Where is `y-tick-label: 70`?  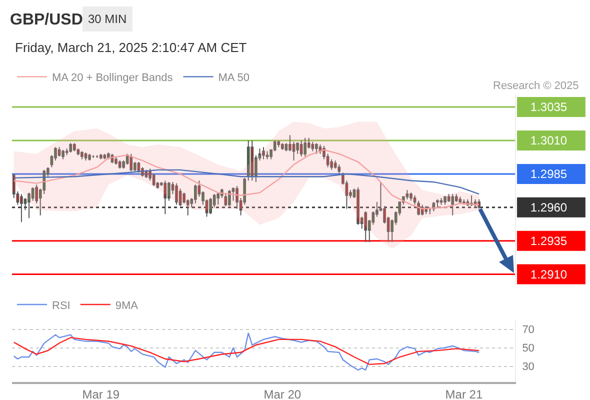 y-tick-label: 70 is located at coordinates (528, 330).